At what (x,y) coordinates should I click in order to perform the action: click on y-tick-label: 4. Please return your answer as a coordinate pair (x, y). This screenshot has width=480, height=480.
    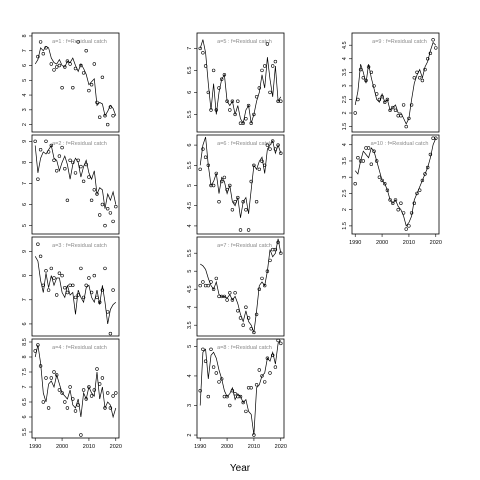
    Looking at the image, I should click on (345, 144).